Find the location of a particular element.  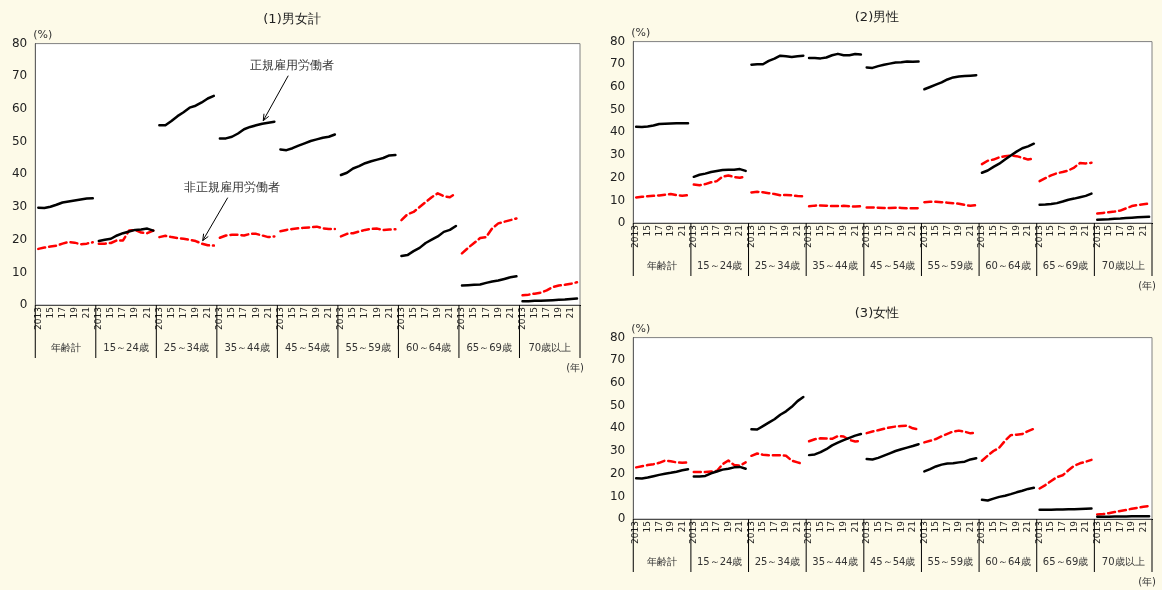

y-tick-label: 10 is located at coordinates (617, 495).